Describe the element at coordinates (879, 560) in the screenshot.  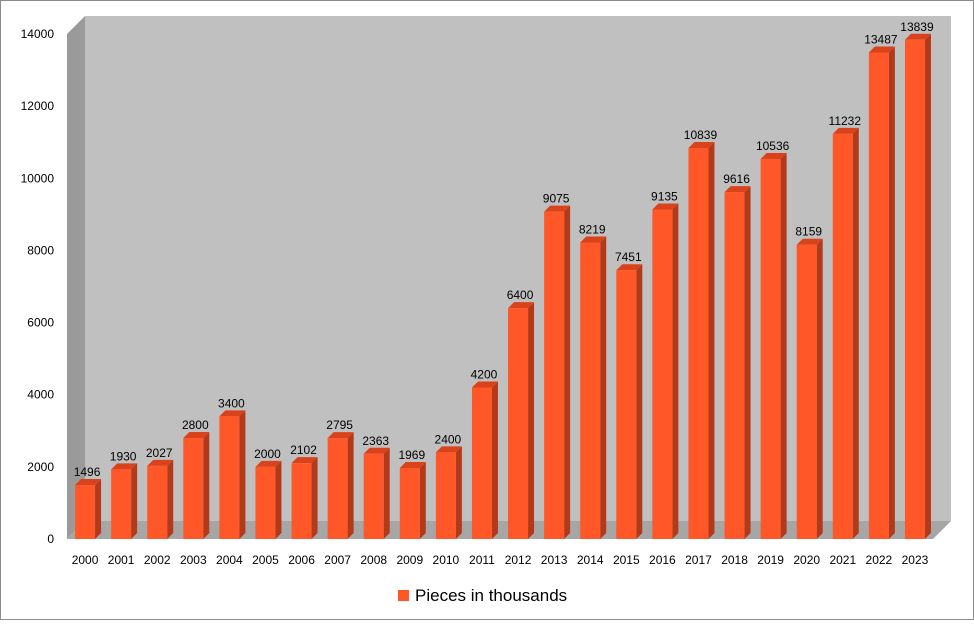
I see `x-tick-label: 2022` at that location.